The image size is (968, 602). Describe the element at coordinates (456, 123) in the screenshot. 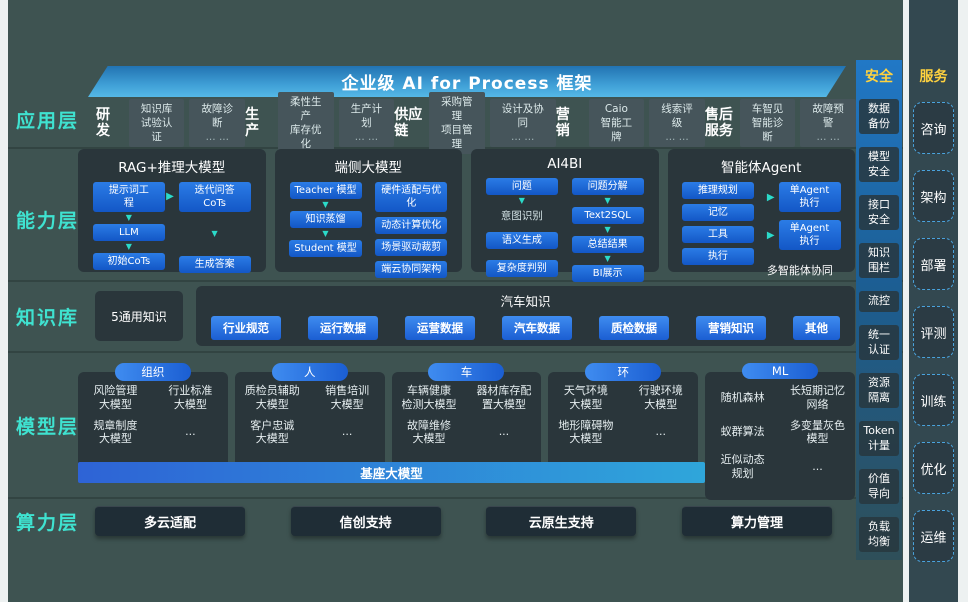

I see `app-chip: 采购管理 项目管理` at that location.